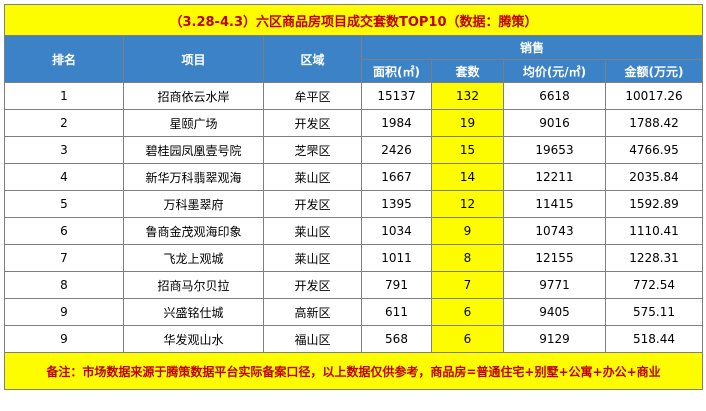  I want to click on units-cell: 15, so click(467, 150).